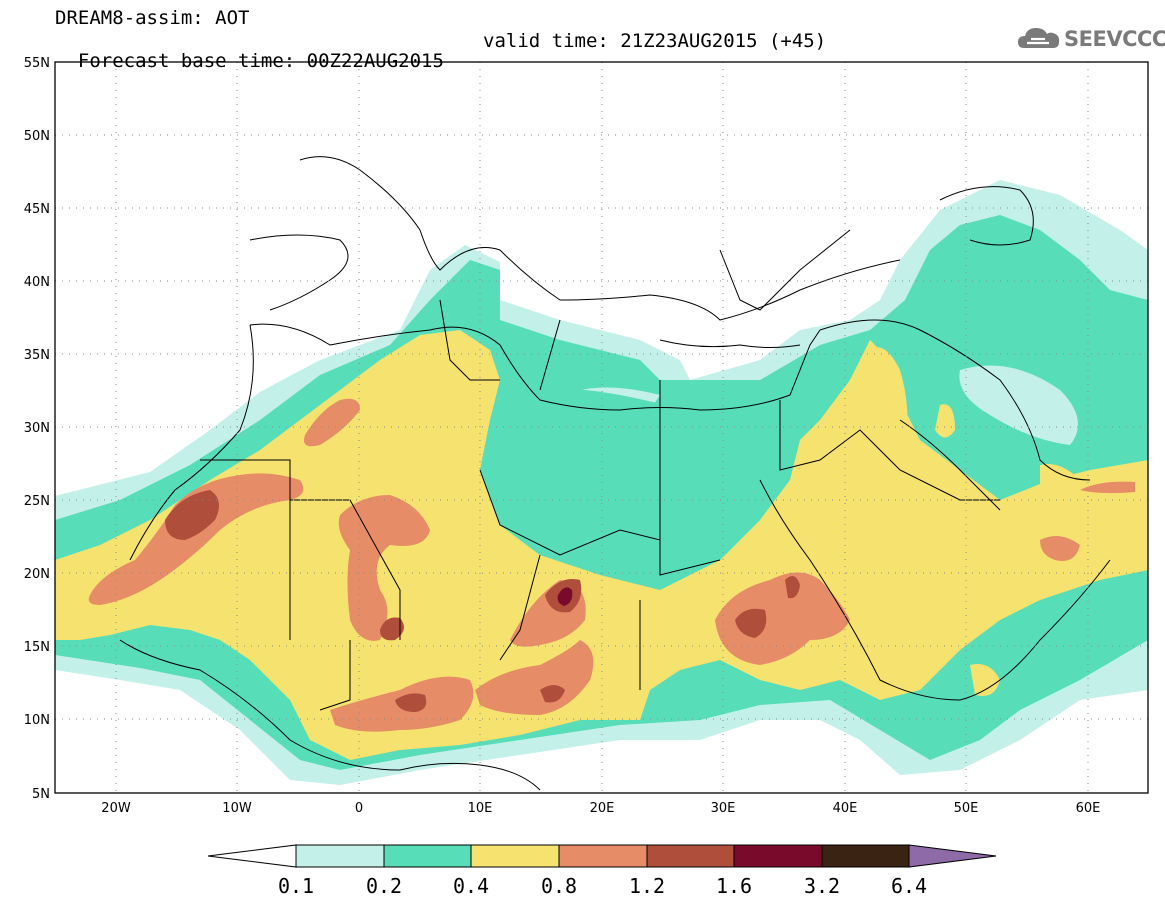 The height and width of the screenshot is (905, 1165). Describe the element at coordinates (37, 647) in the screenshot. I see `lat-label: 15N` at that location.